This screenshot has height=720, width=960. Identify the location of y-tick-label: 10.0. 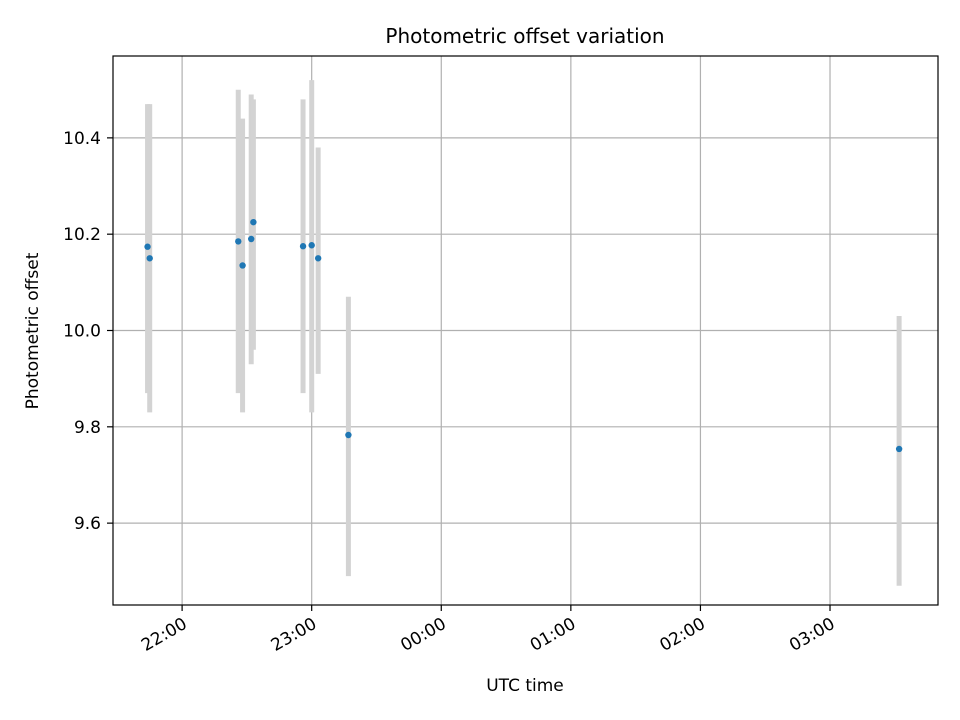
(82, 332).